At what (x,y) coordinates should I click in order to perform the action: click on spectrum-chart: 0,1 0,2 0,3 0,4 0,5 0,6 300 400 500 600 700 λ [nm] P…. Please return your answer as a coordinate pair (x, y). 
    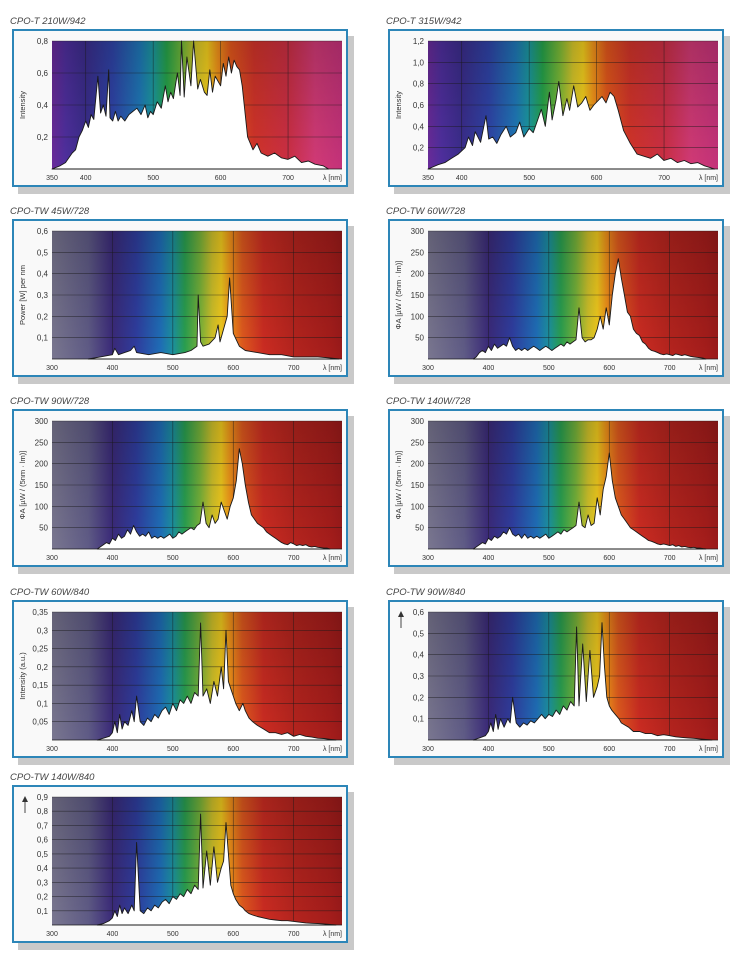
    Looking at the image, I should click on (180, 299).